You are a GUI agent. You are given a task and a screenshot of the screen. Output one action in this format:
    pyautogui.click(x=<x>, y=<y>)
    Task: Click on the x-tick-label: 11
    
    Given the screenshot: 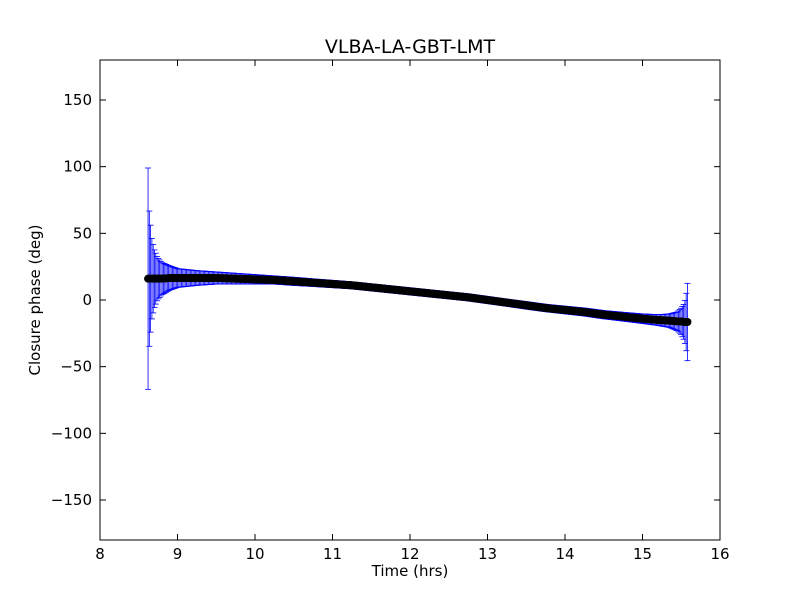 What is the action you would take?
    pyautogui.click(x=332, y=554)
    